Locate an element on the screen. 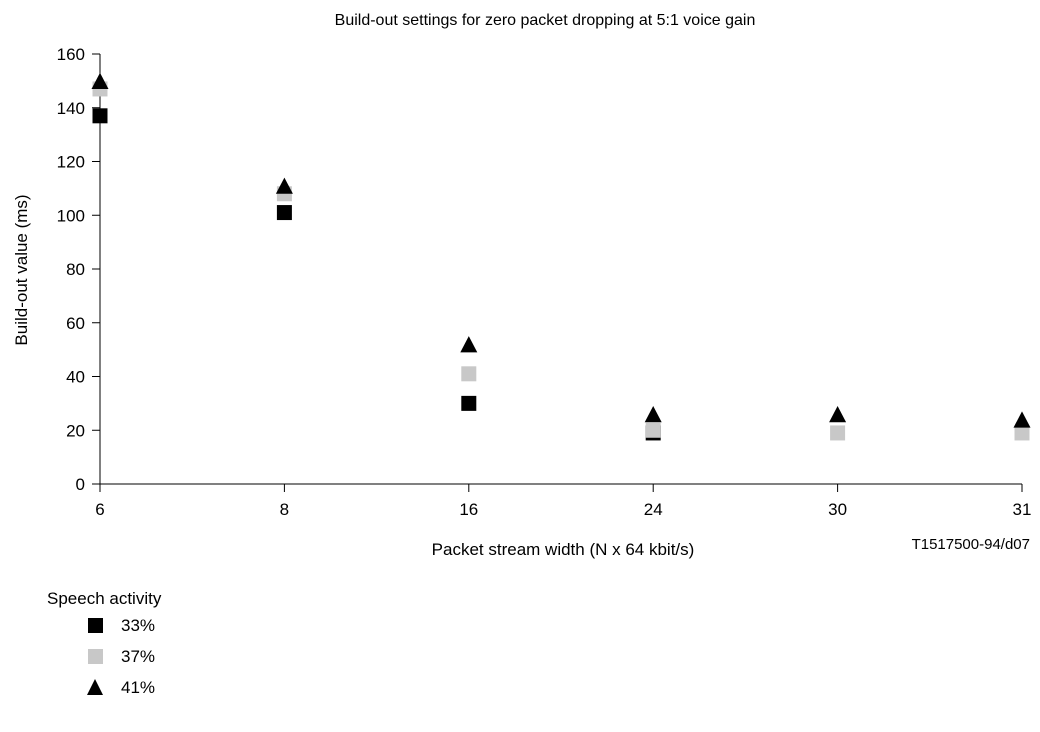 The image size is (1040, 732). x-tick-label: 6 is located at coordinates (99, 509).